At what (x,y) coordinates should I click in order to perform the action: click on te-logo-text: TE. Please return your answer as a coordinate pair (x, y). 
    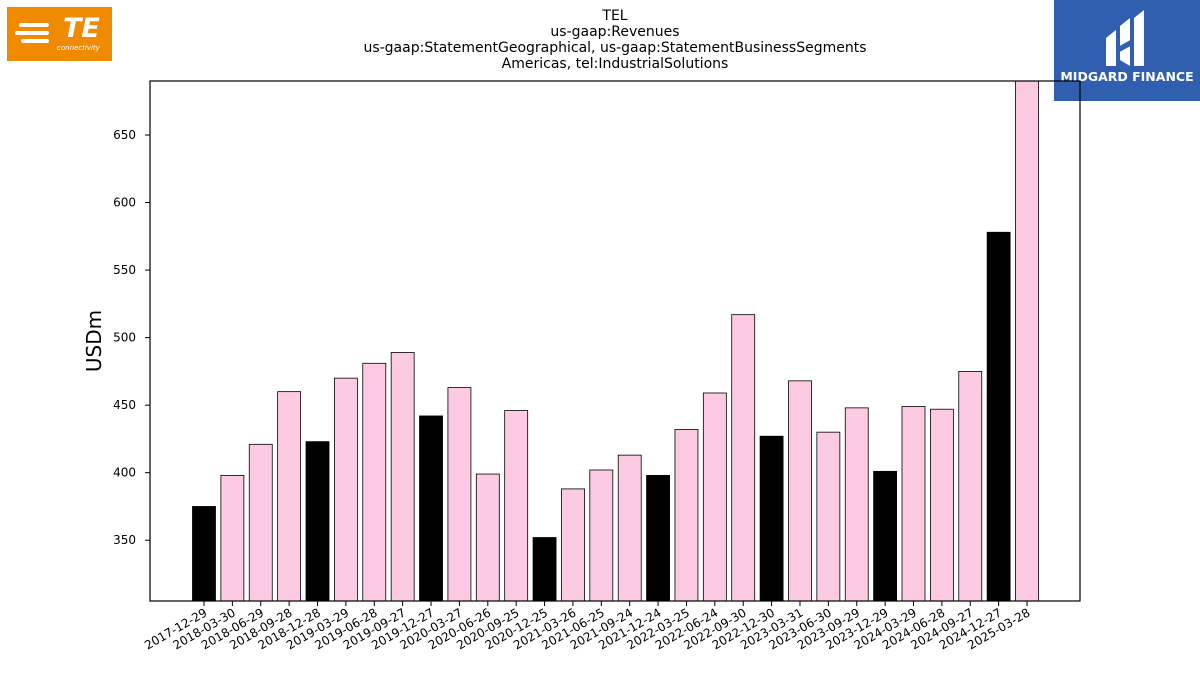
    Looking at the image, I should click on (81, 28).